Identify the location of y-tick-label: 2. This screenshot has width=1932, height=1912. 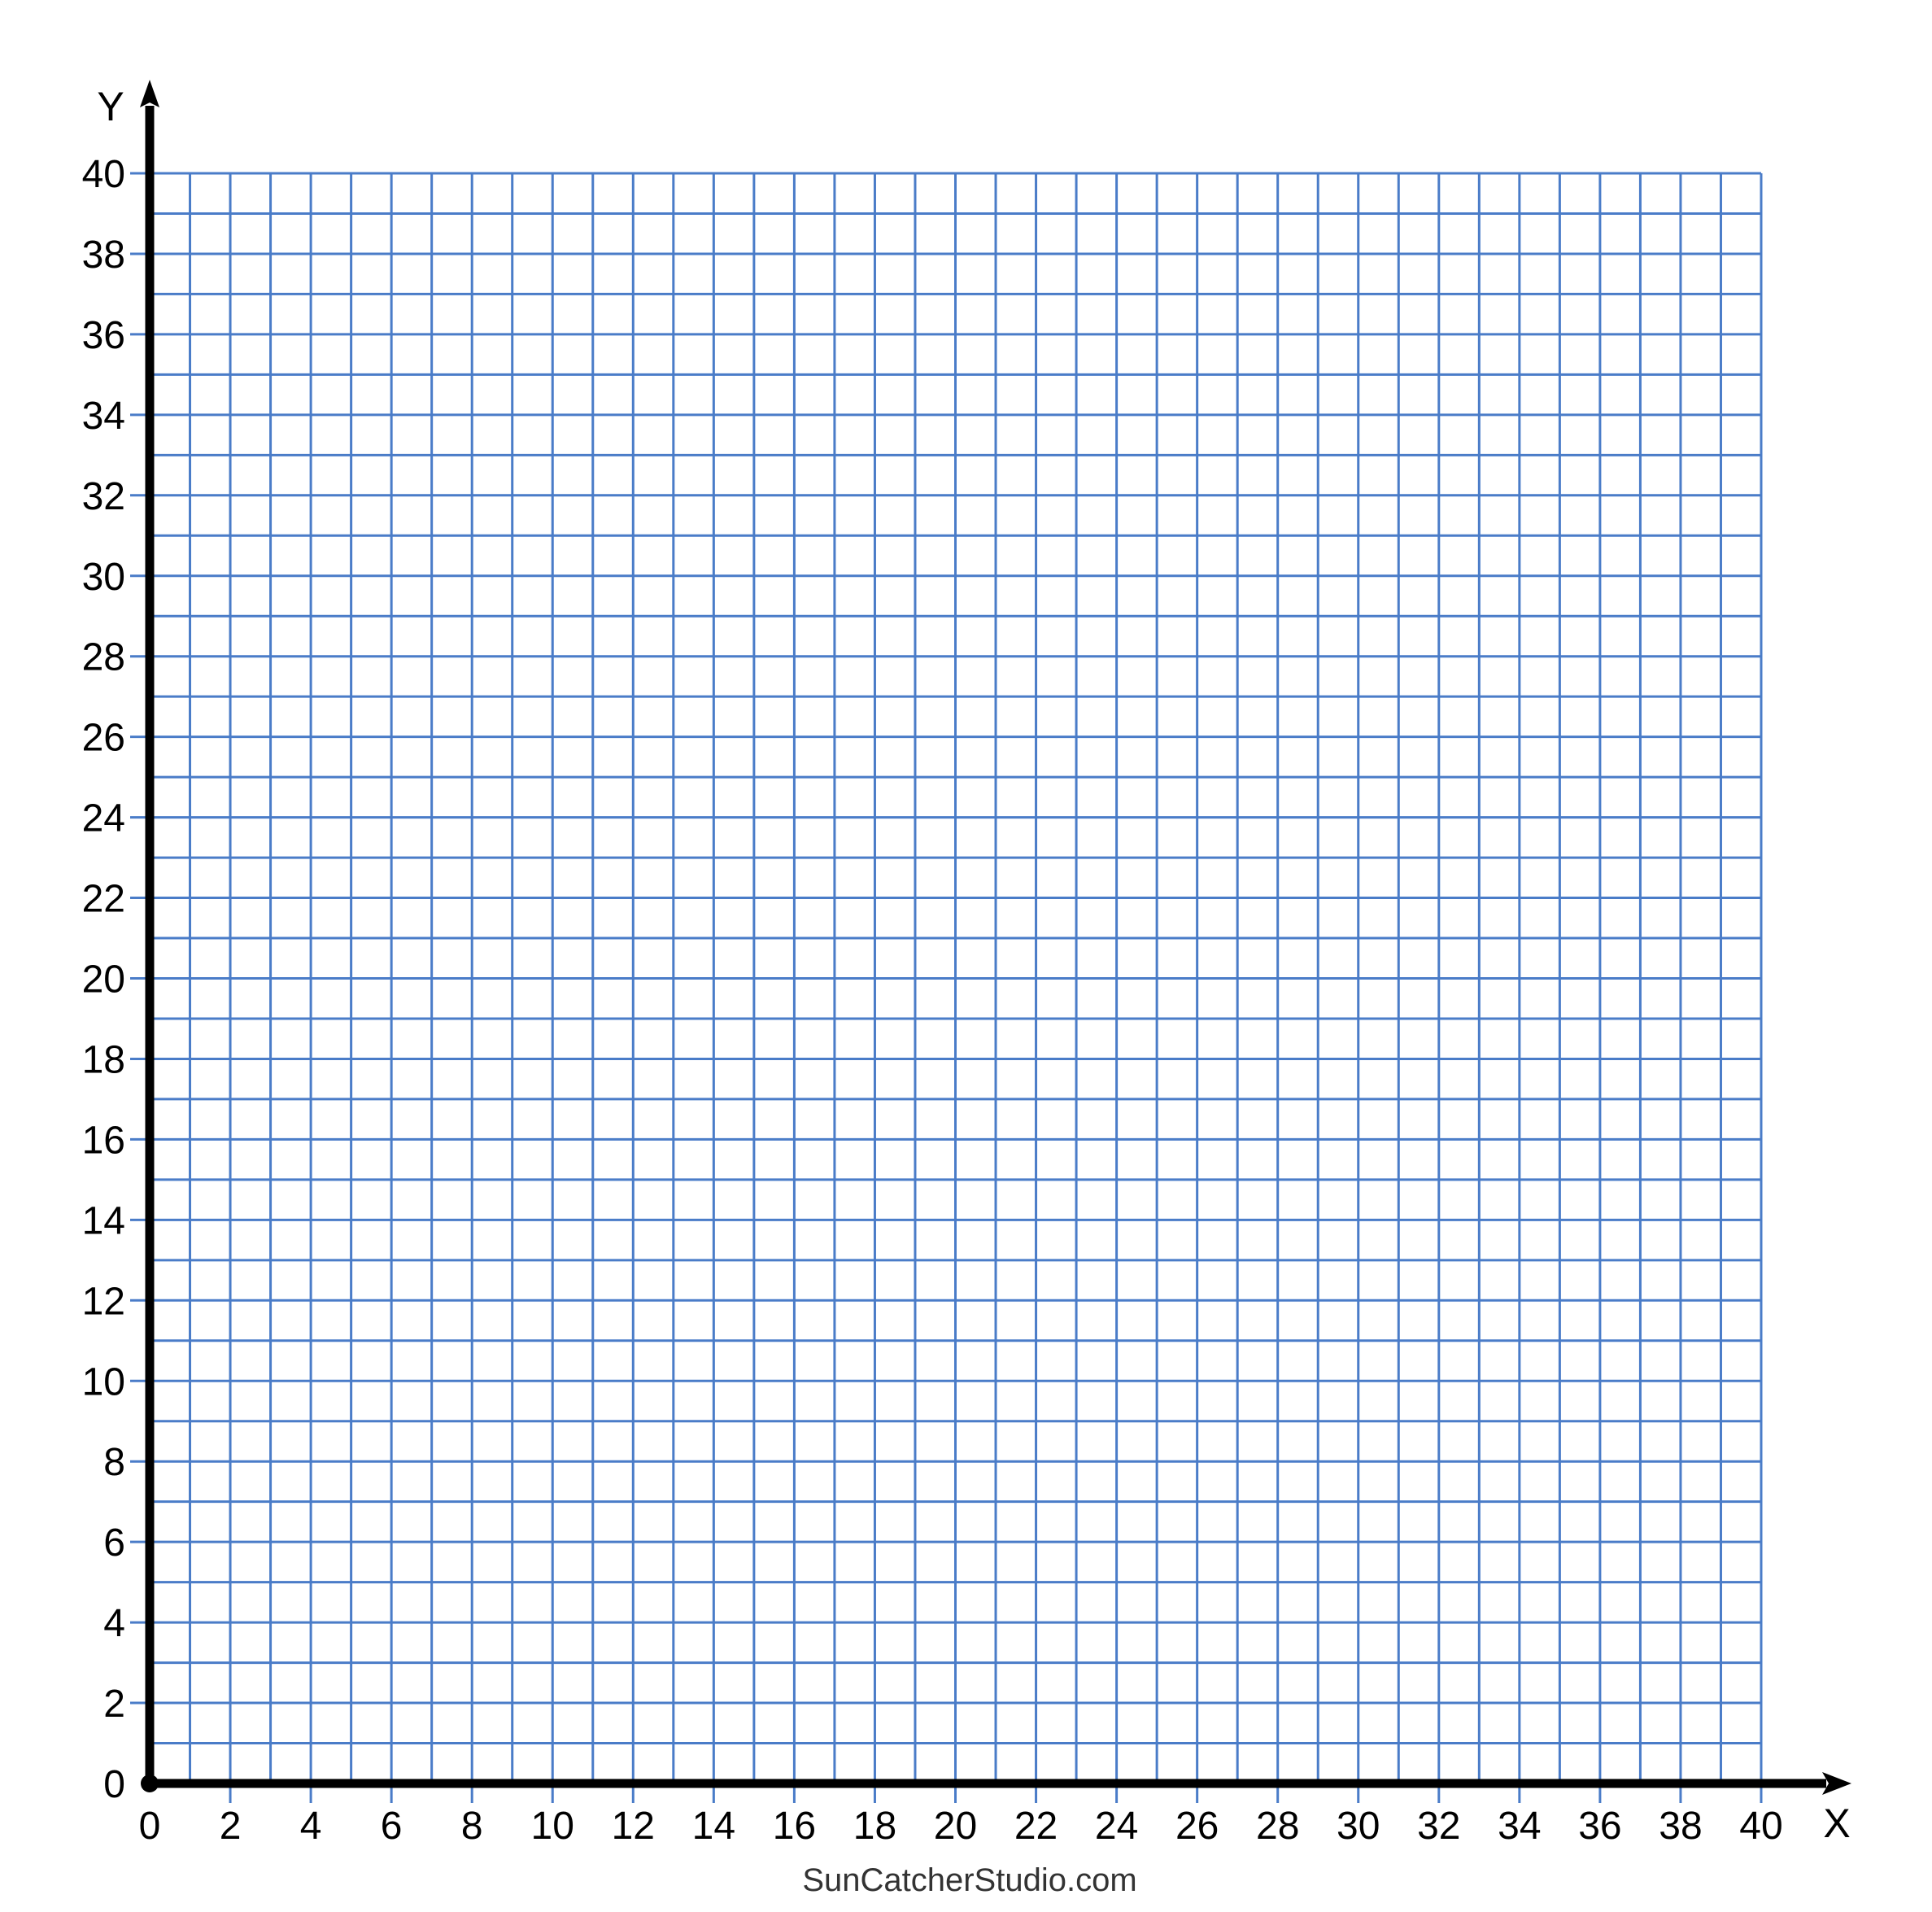
(114, 1704).